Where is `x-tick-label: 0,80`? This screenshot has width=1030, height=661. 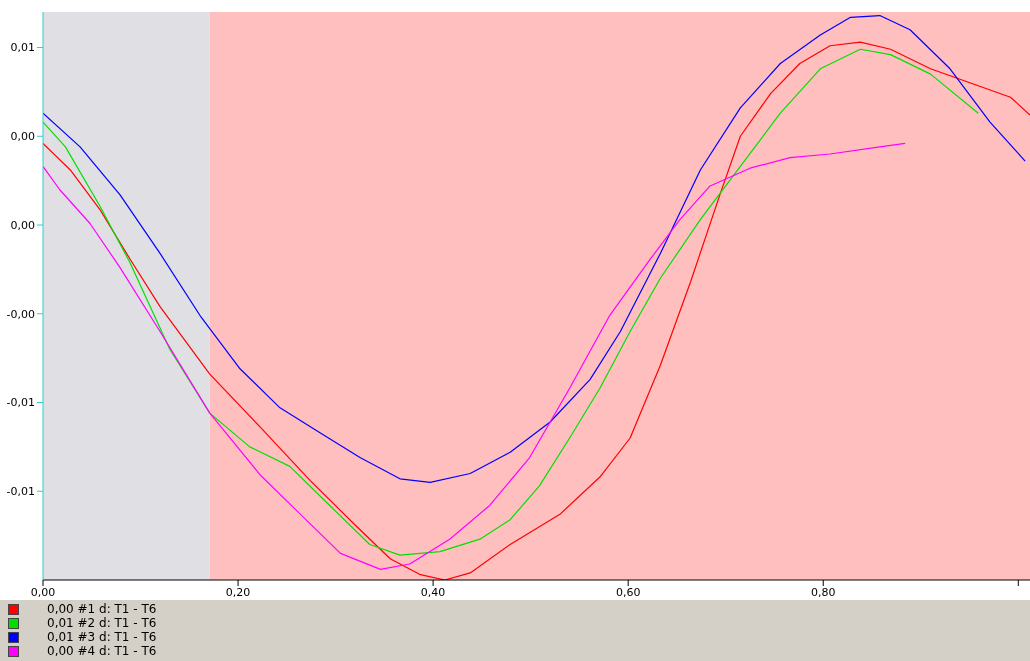
x-tick-label: 0,80 is located at coordinates (823, 592).